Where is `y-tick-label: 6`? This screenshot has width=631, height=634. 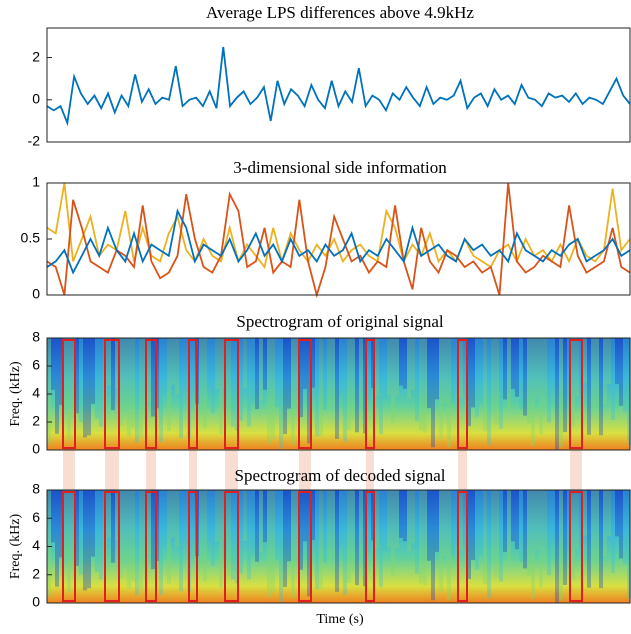
y-tick-label: 6 is located at coordinates (36, 365).